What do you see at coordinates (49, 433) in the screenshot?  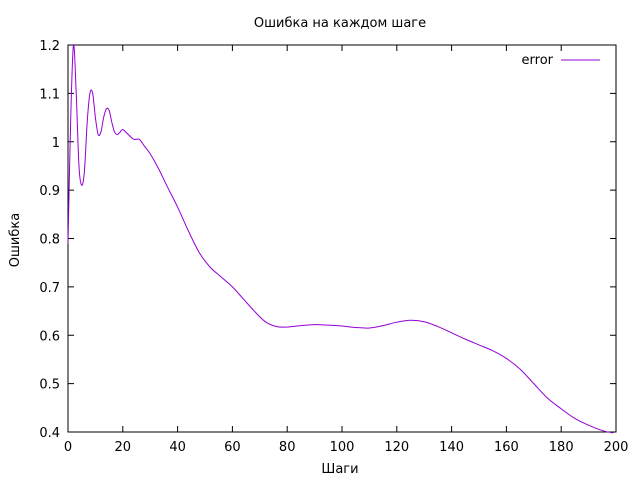 I see `y-tick-label: 0.4` at bounding box center [49, 433].